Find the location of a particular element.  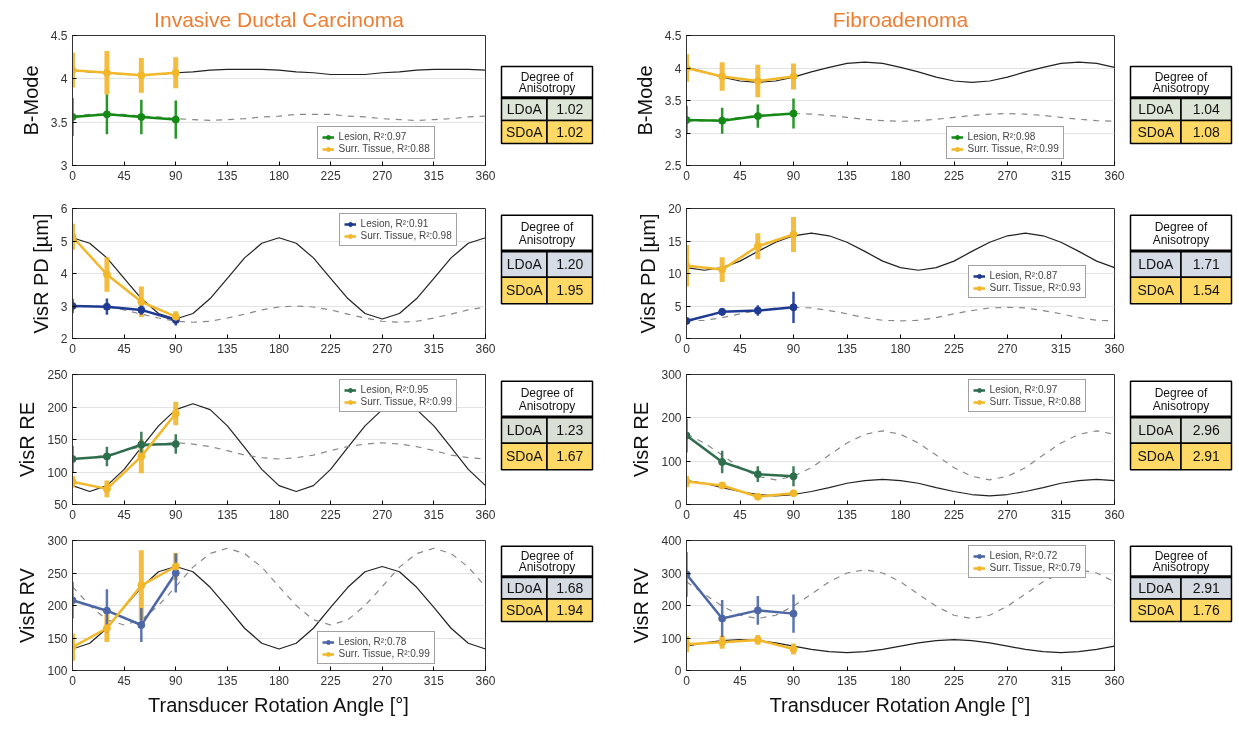

data-label: 1.71 is located at coordinates (1206, 264).